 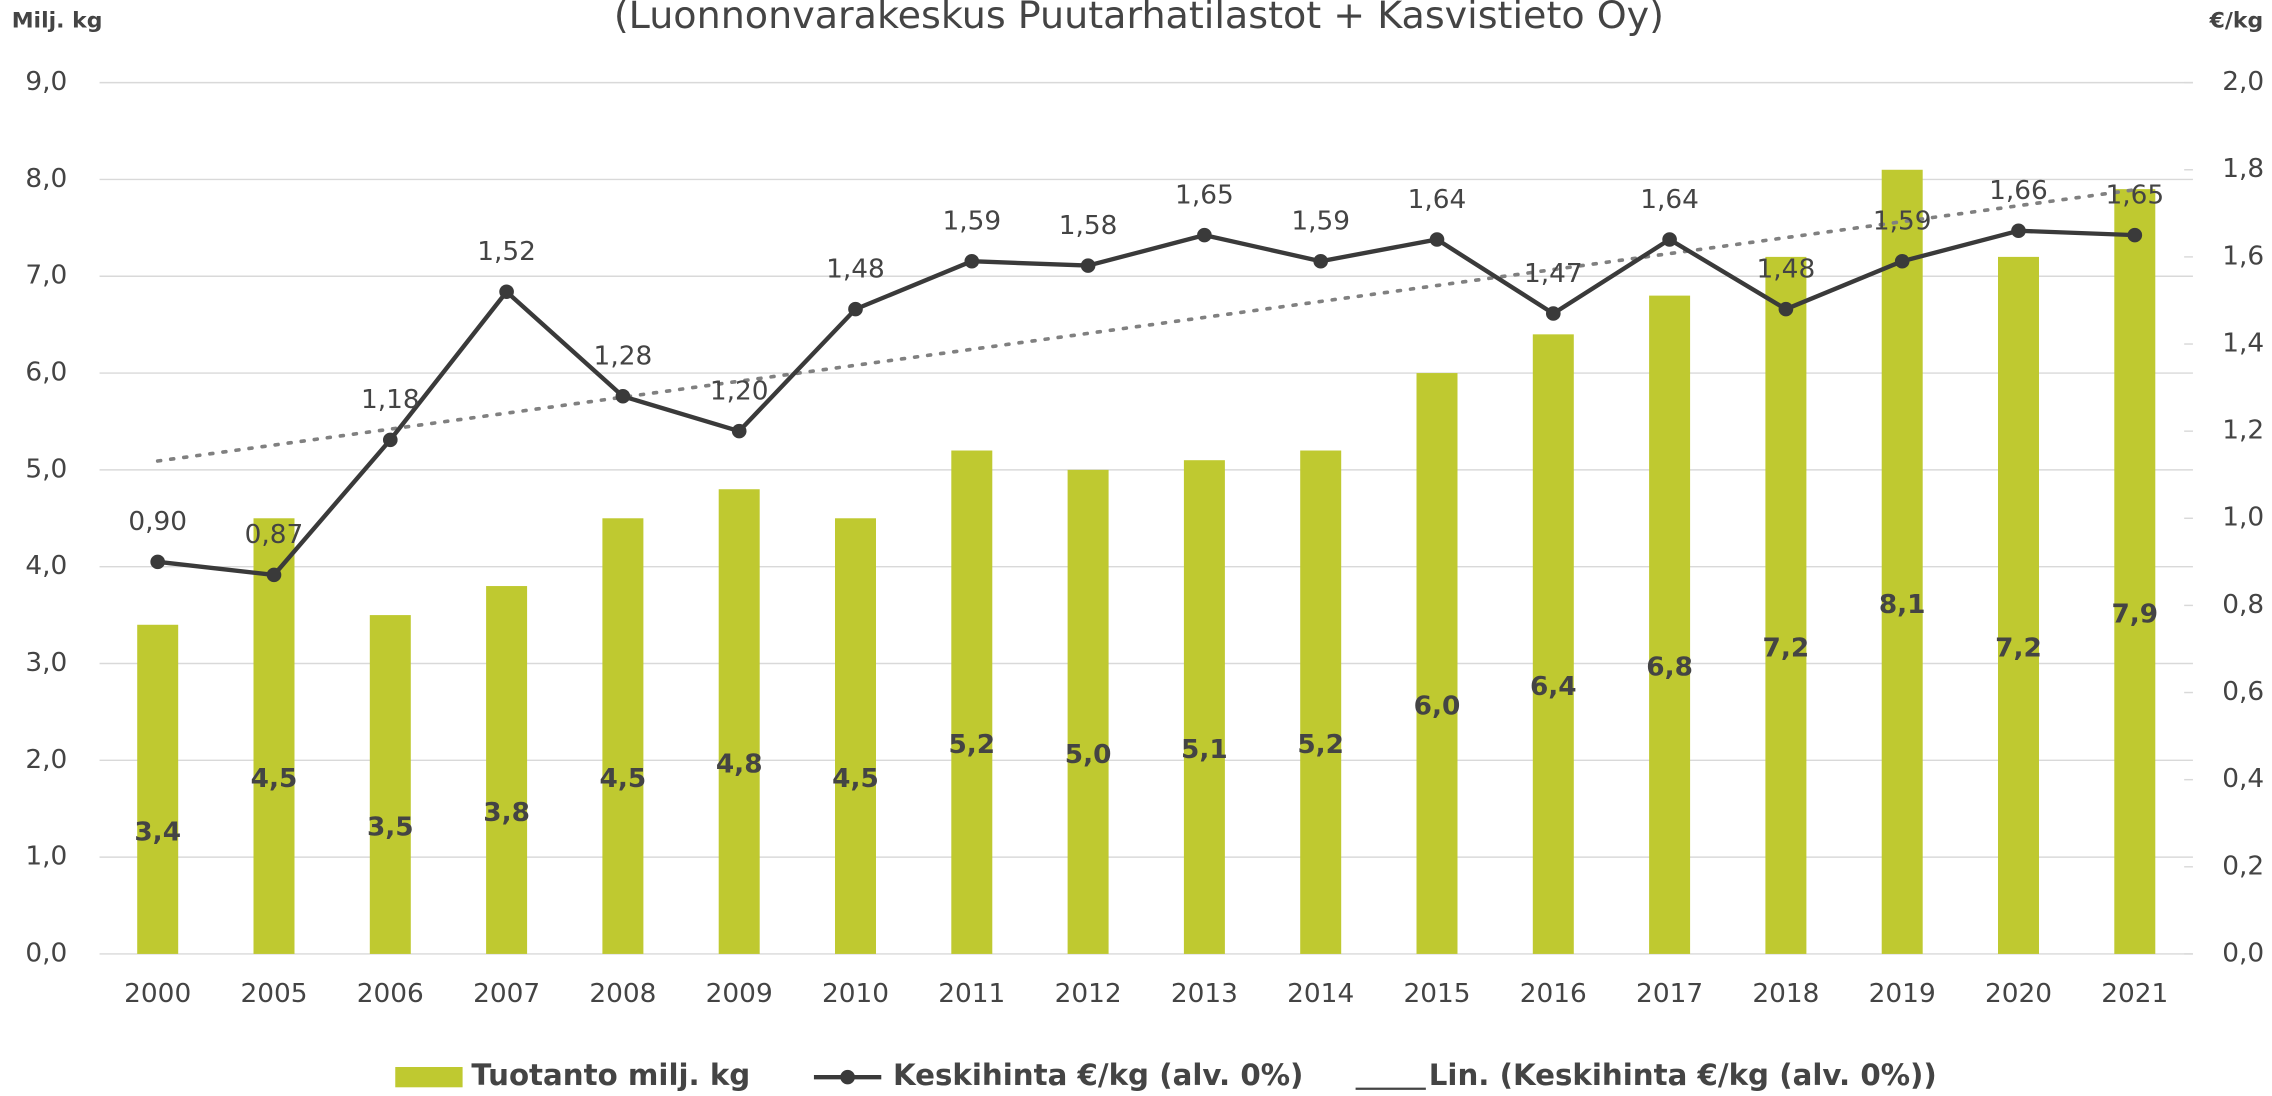 What do you see at coordinates (1098, 1075) in the screenshot?
I see `legend-label: Keskihinta €/kg (alv. 0%)` at bounding box center [1098, 1075].